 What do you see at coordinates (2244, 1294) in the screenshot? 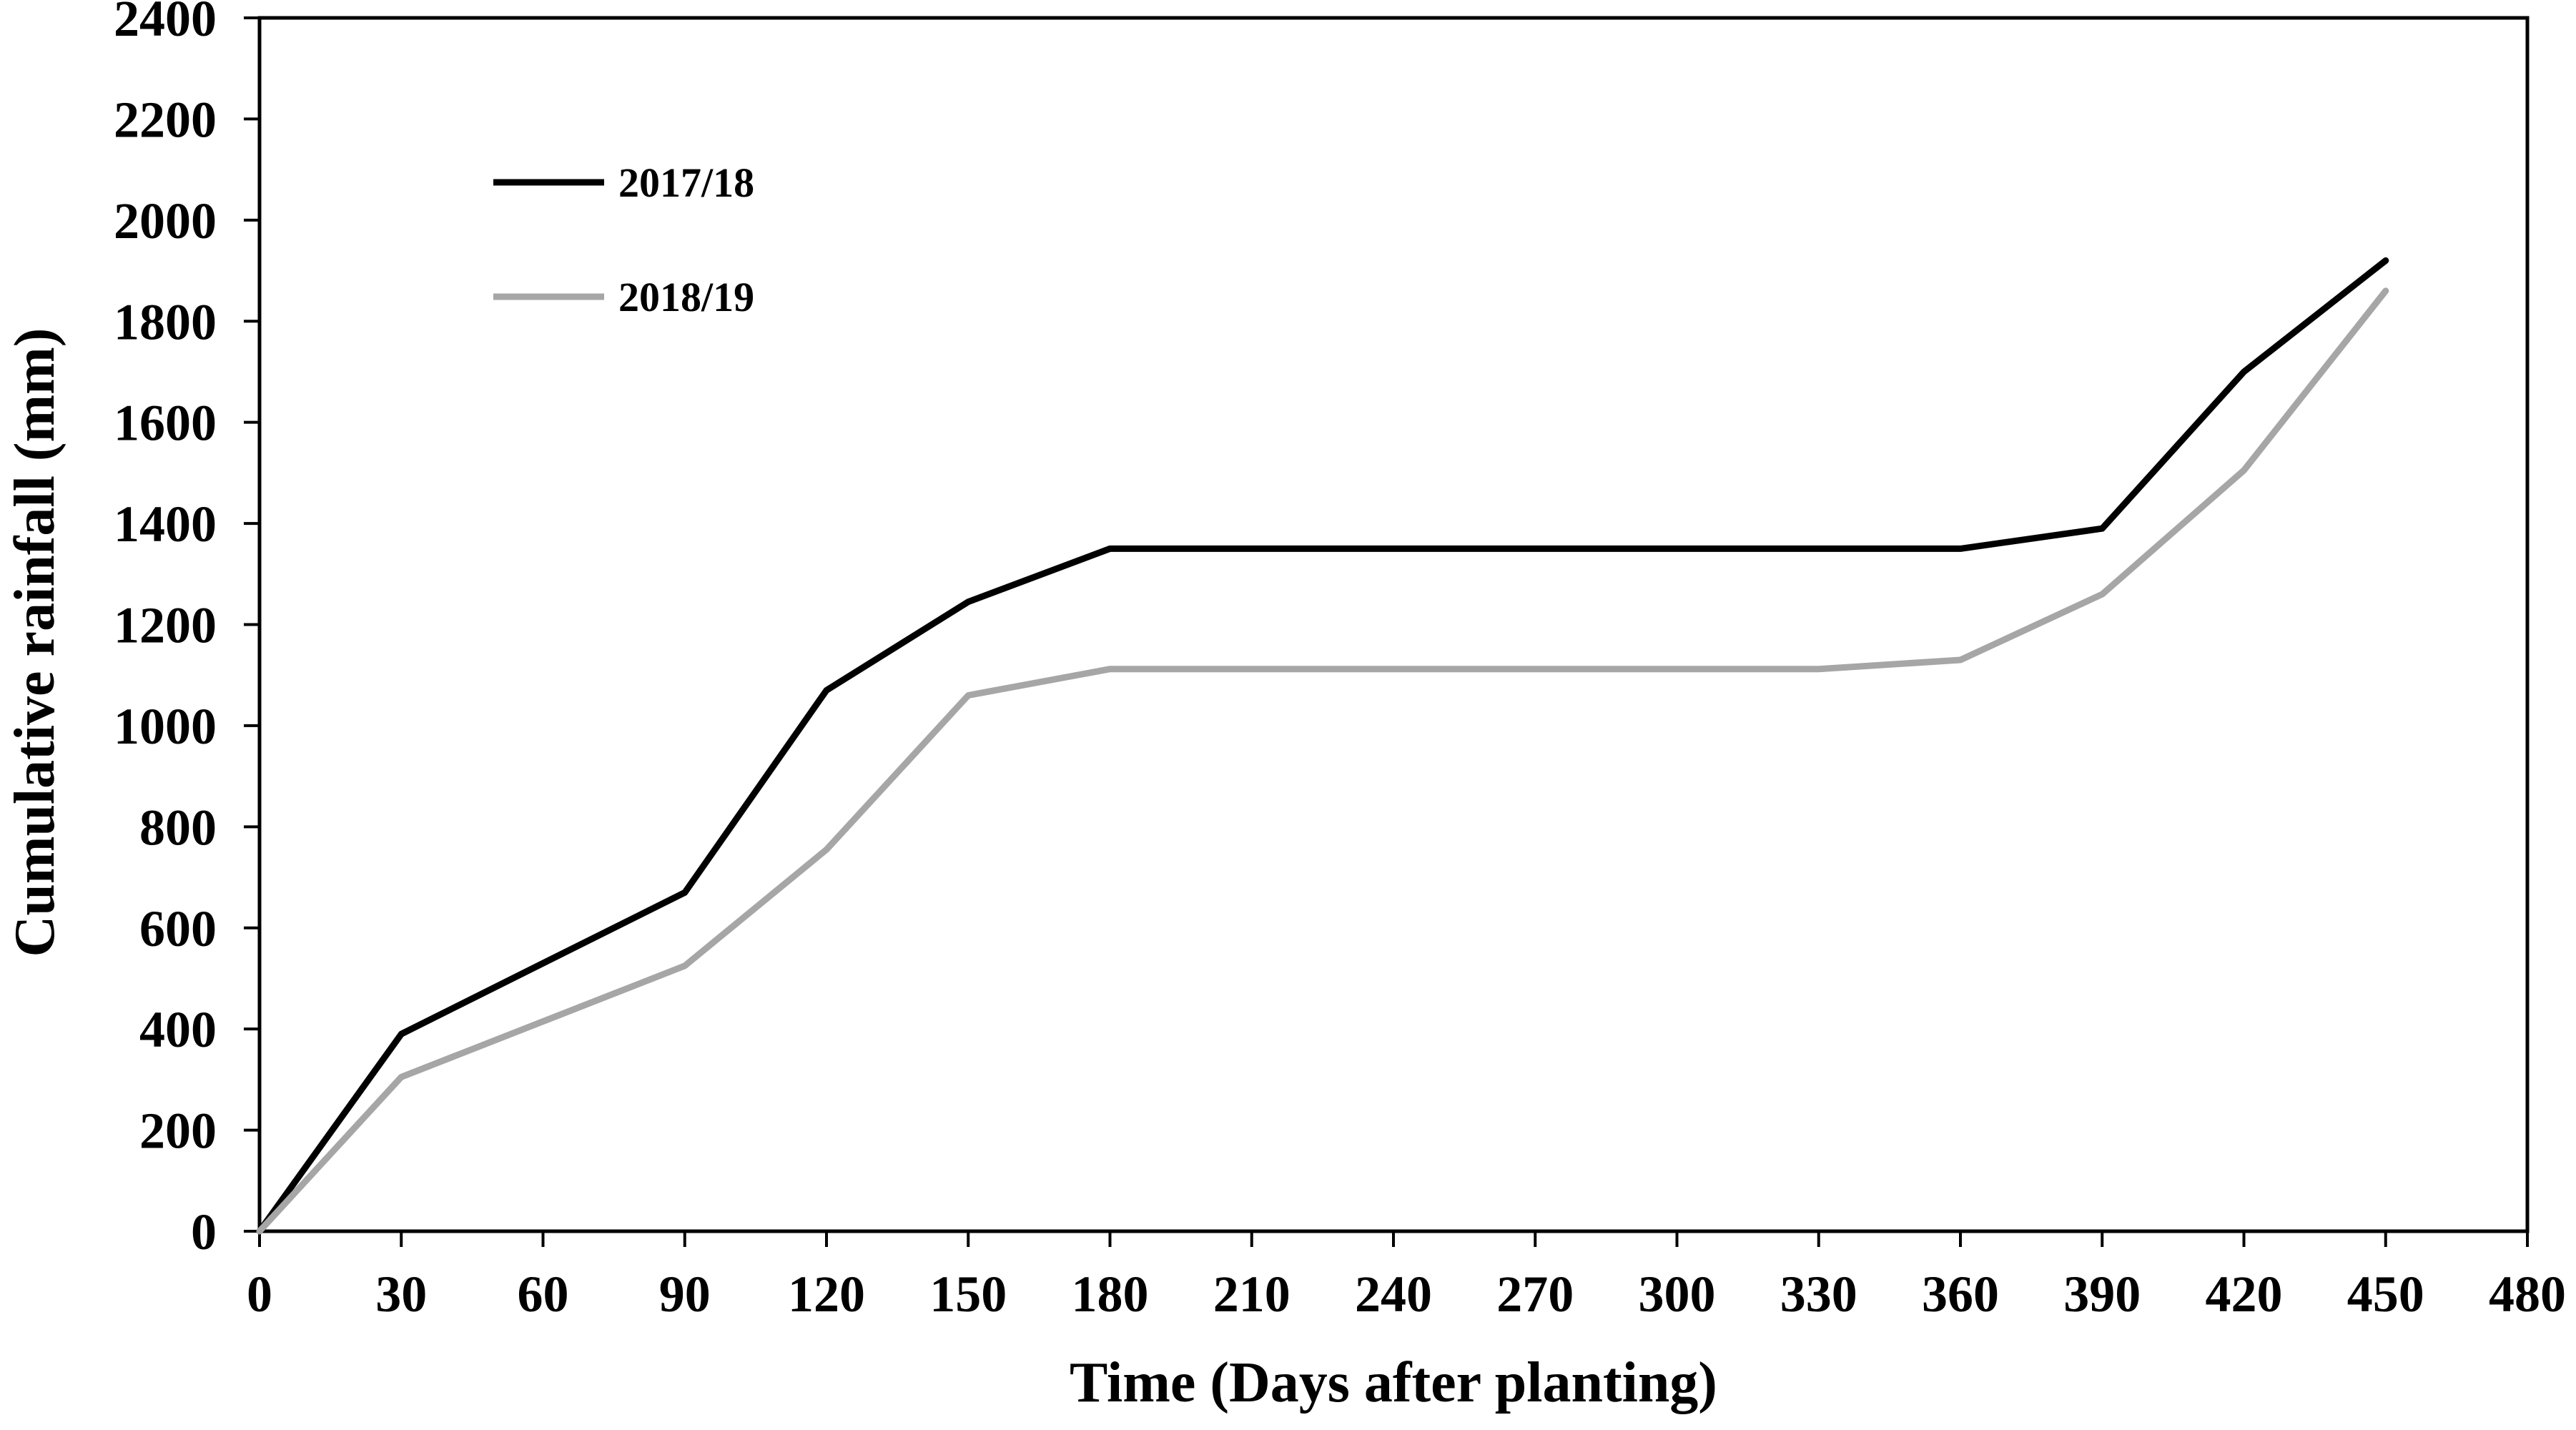
I see `x-tick-label: 420` at bounding box center [2244, 1294].